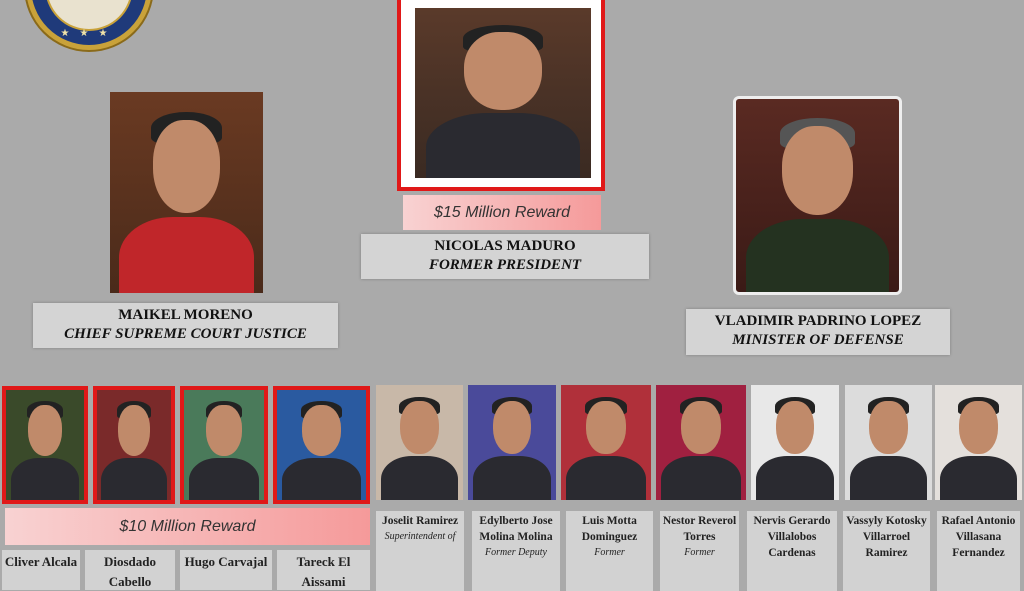  Describe the element at coordinates (186, 192) in the screenshot. I see `moreno-photo` at that location.